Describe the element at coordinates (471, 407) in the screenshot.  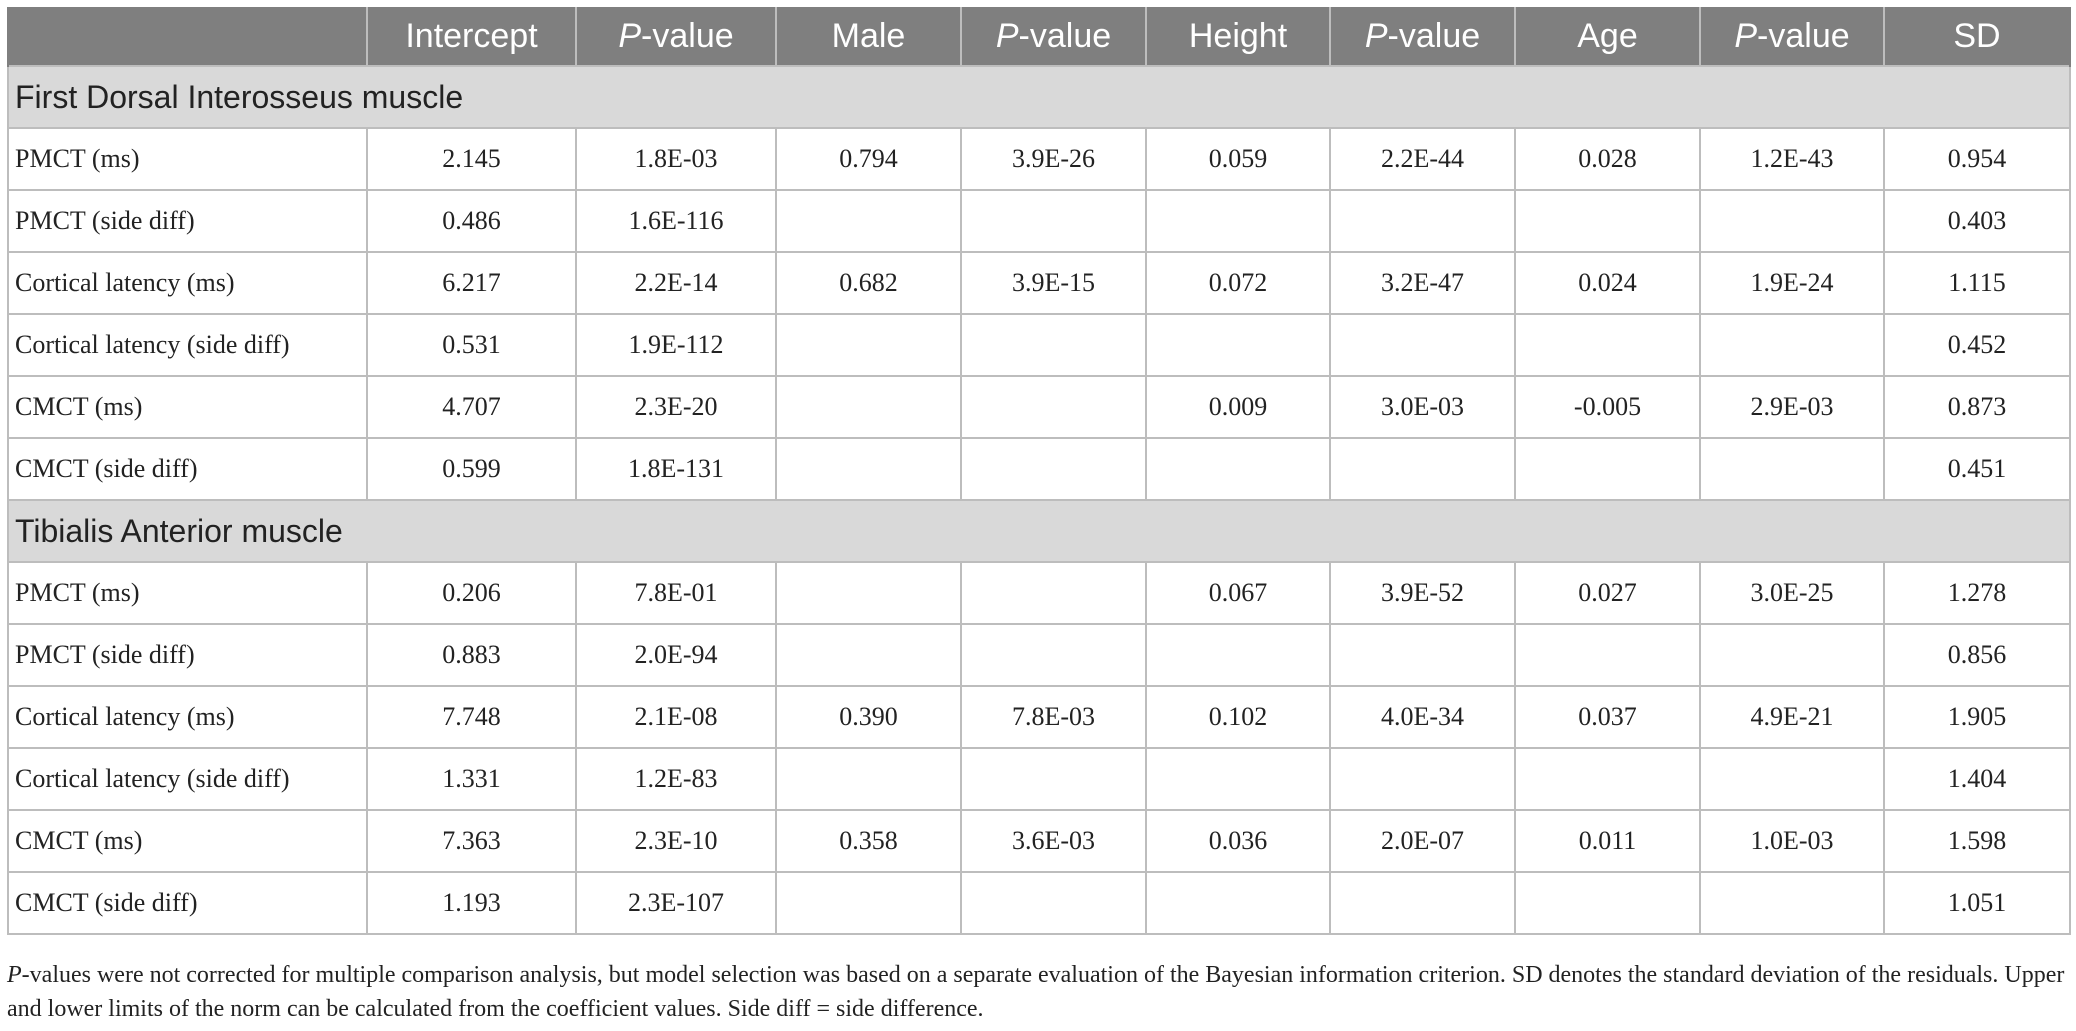
I see `table-cell: 4.707` at that location.